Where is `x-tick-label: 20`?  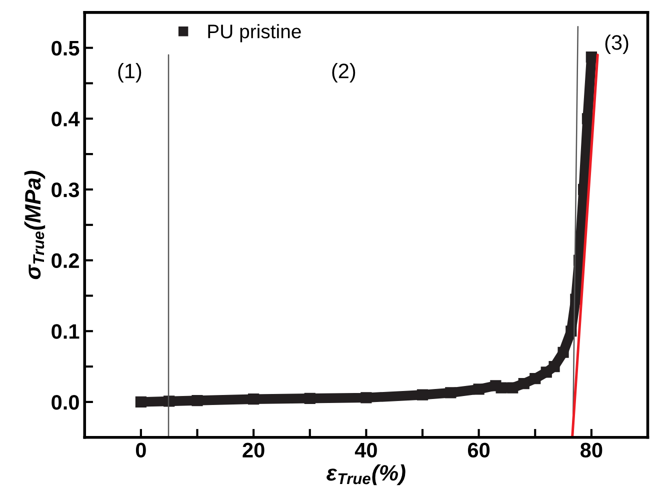 x-tick-label: 20 is located at coordinates (253, 450).